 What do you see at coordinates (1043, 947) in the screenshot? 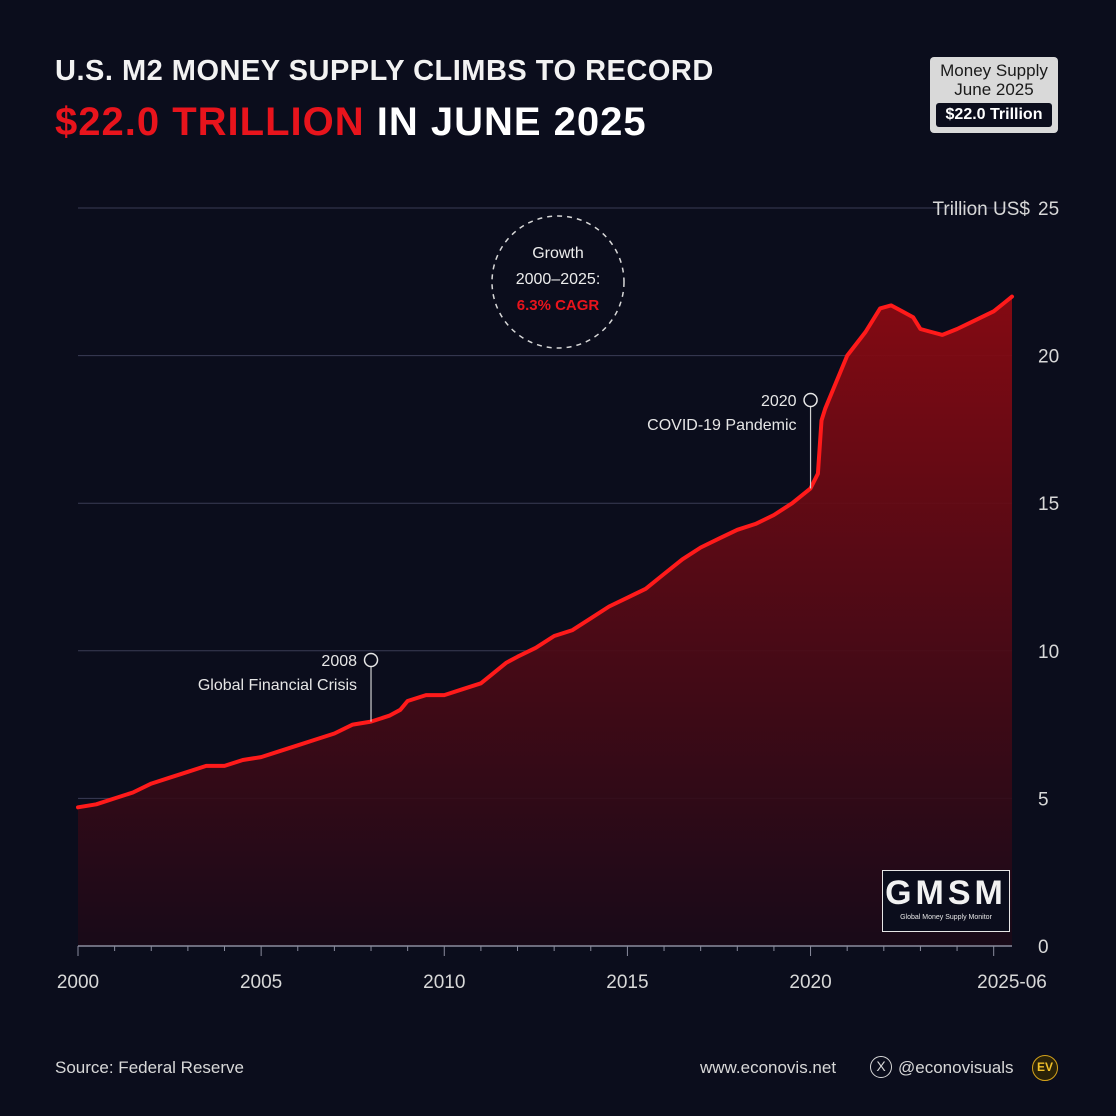
I see `y-tick-label: 0` at bounding box center [1043, 947].